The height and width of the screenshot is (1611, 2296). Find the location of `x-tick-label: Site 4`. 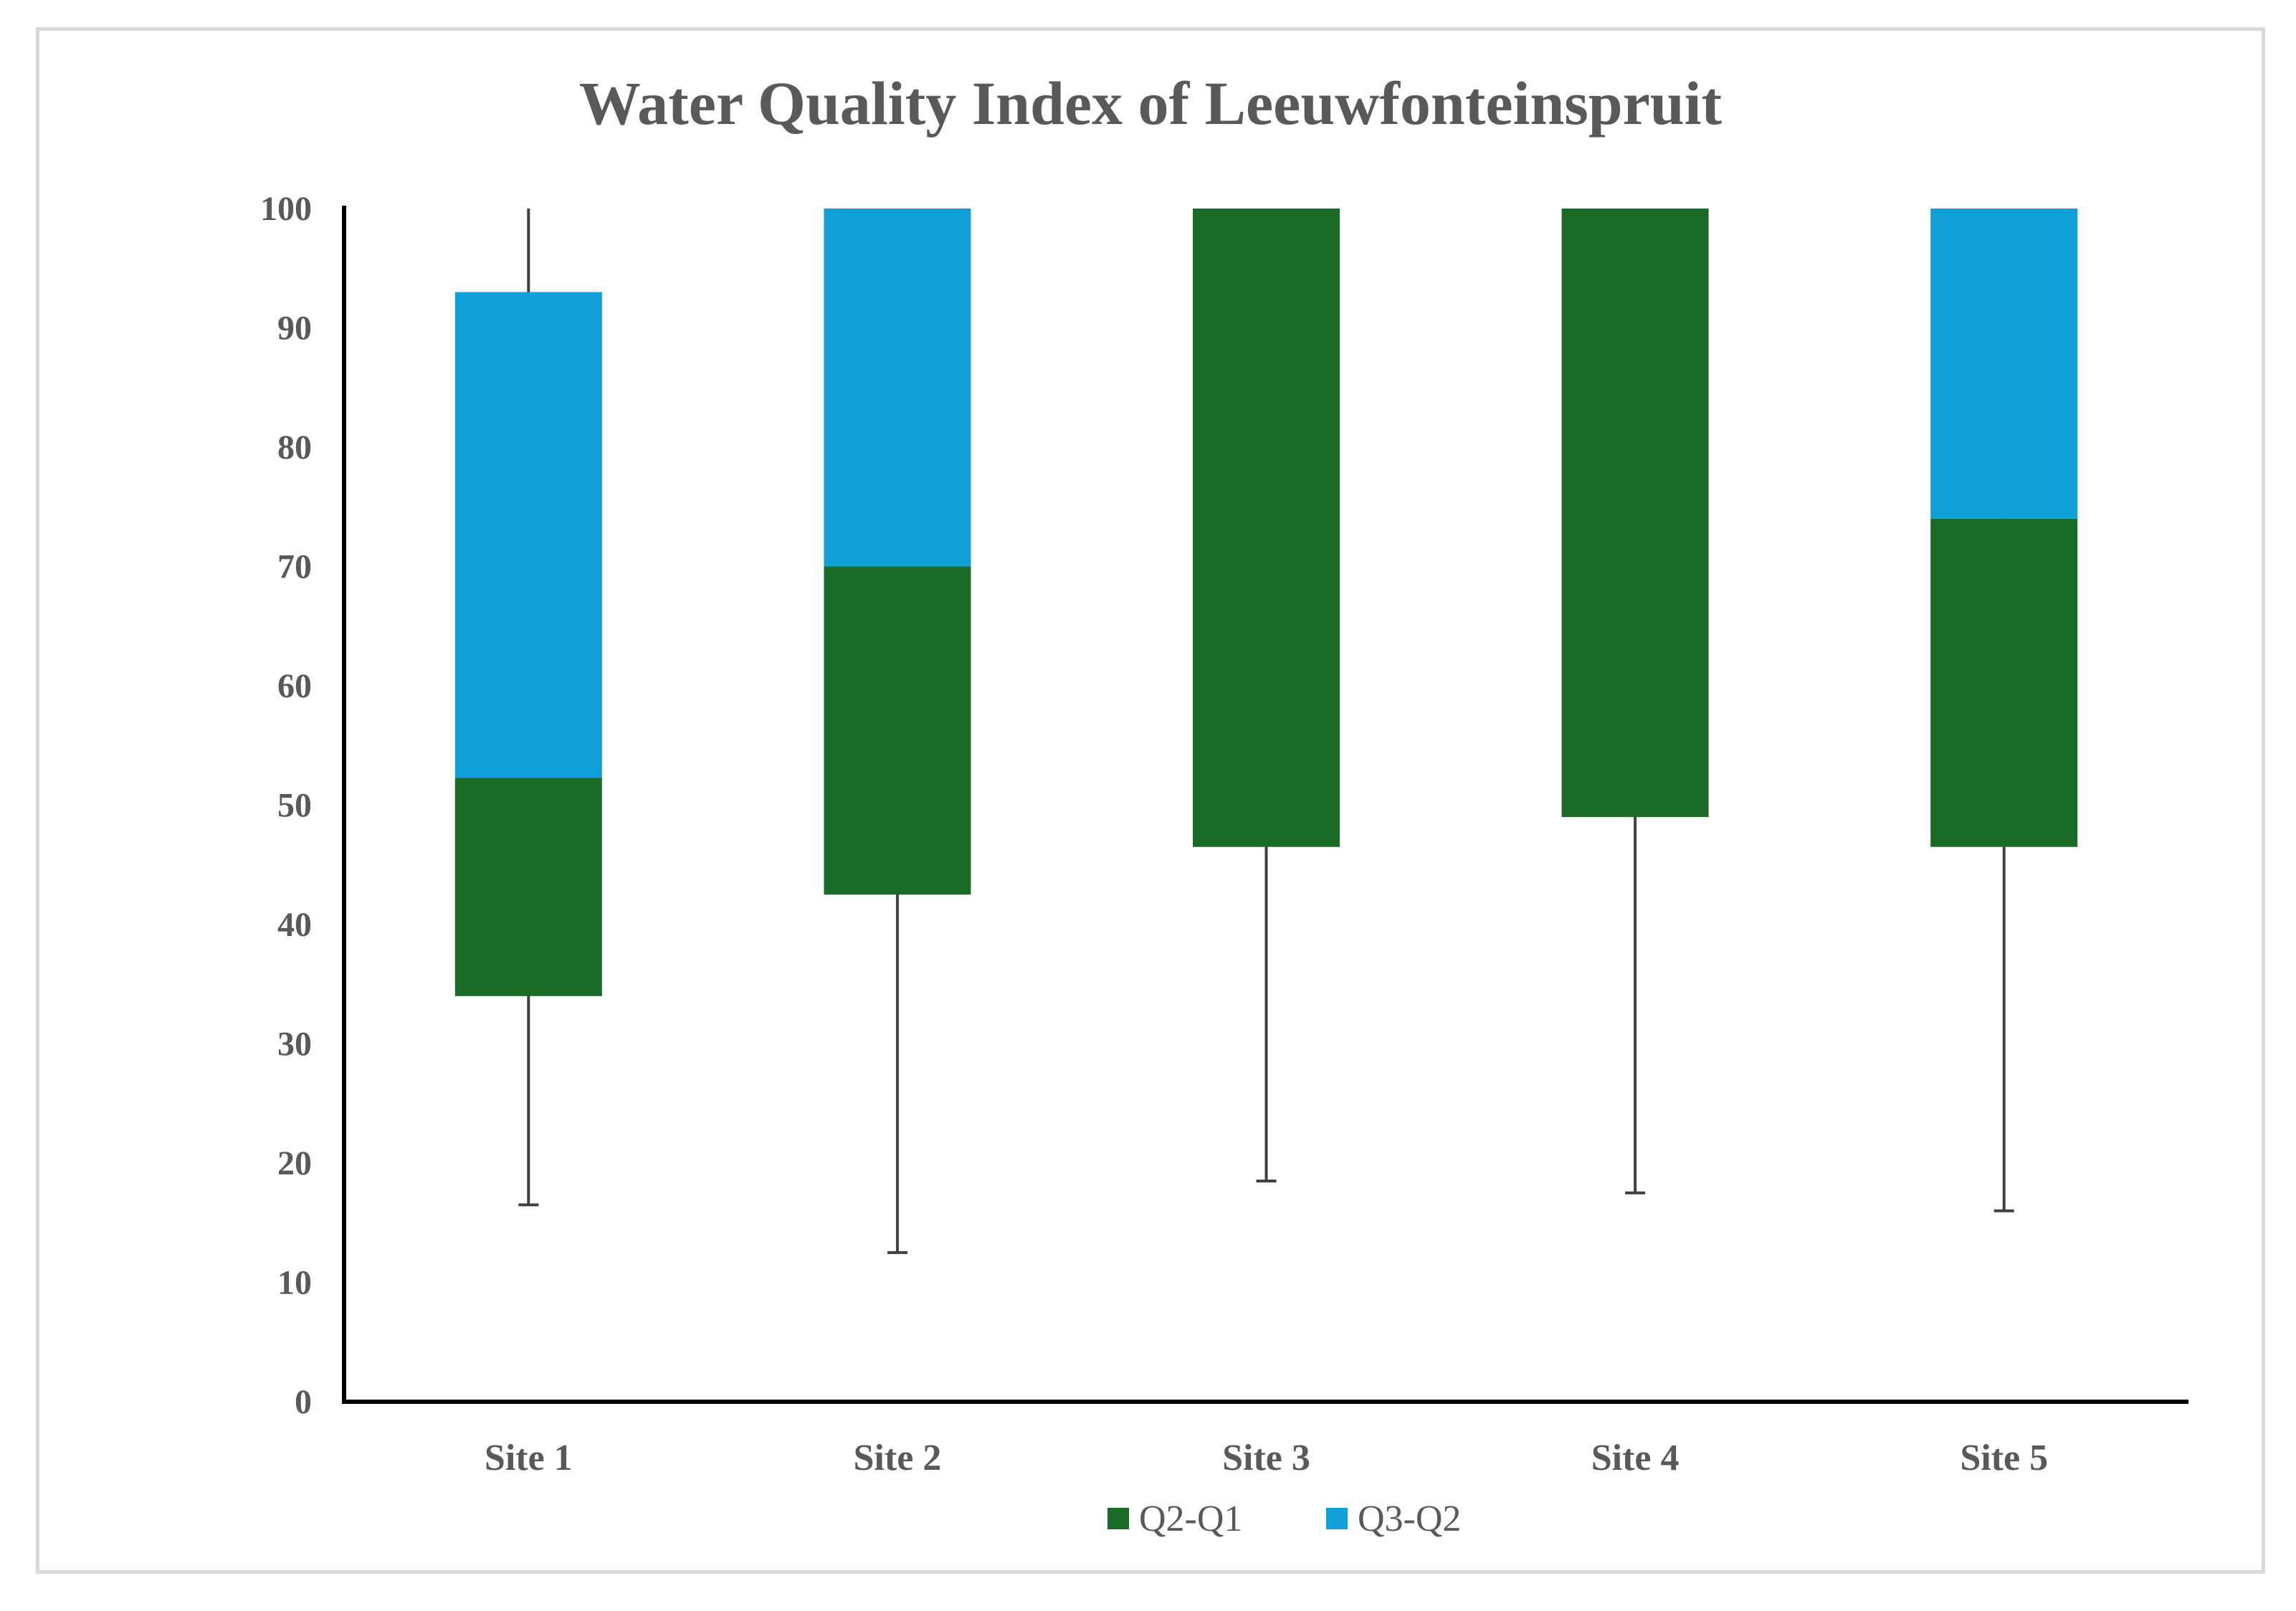

x-tick-label: Site 4 is located at coordinates (1635, 1458).